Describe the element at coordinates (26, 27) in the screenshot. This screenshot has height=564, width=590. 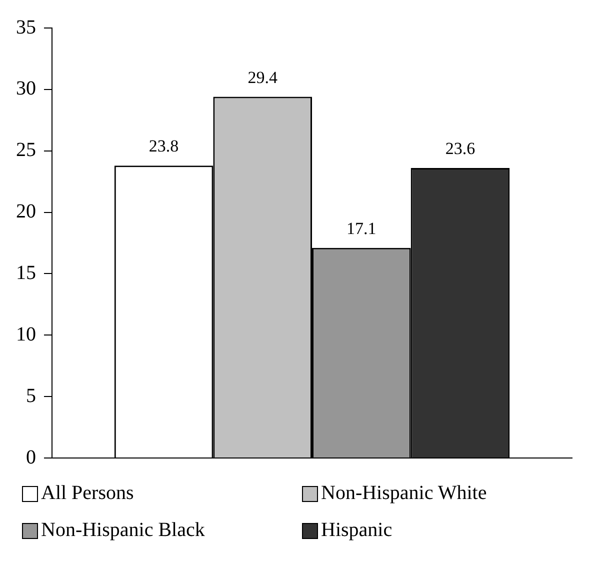
I see `y-tick-label: 35` at that location.